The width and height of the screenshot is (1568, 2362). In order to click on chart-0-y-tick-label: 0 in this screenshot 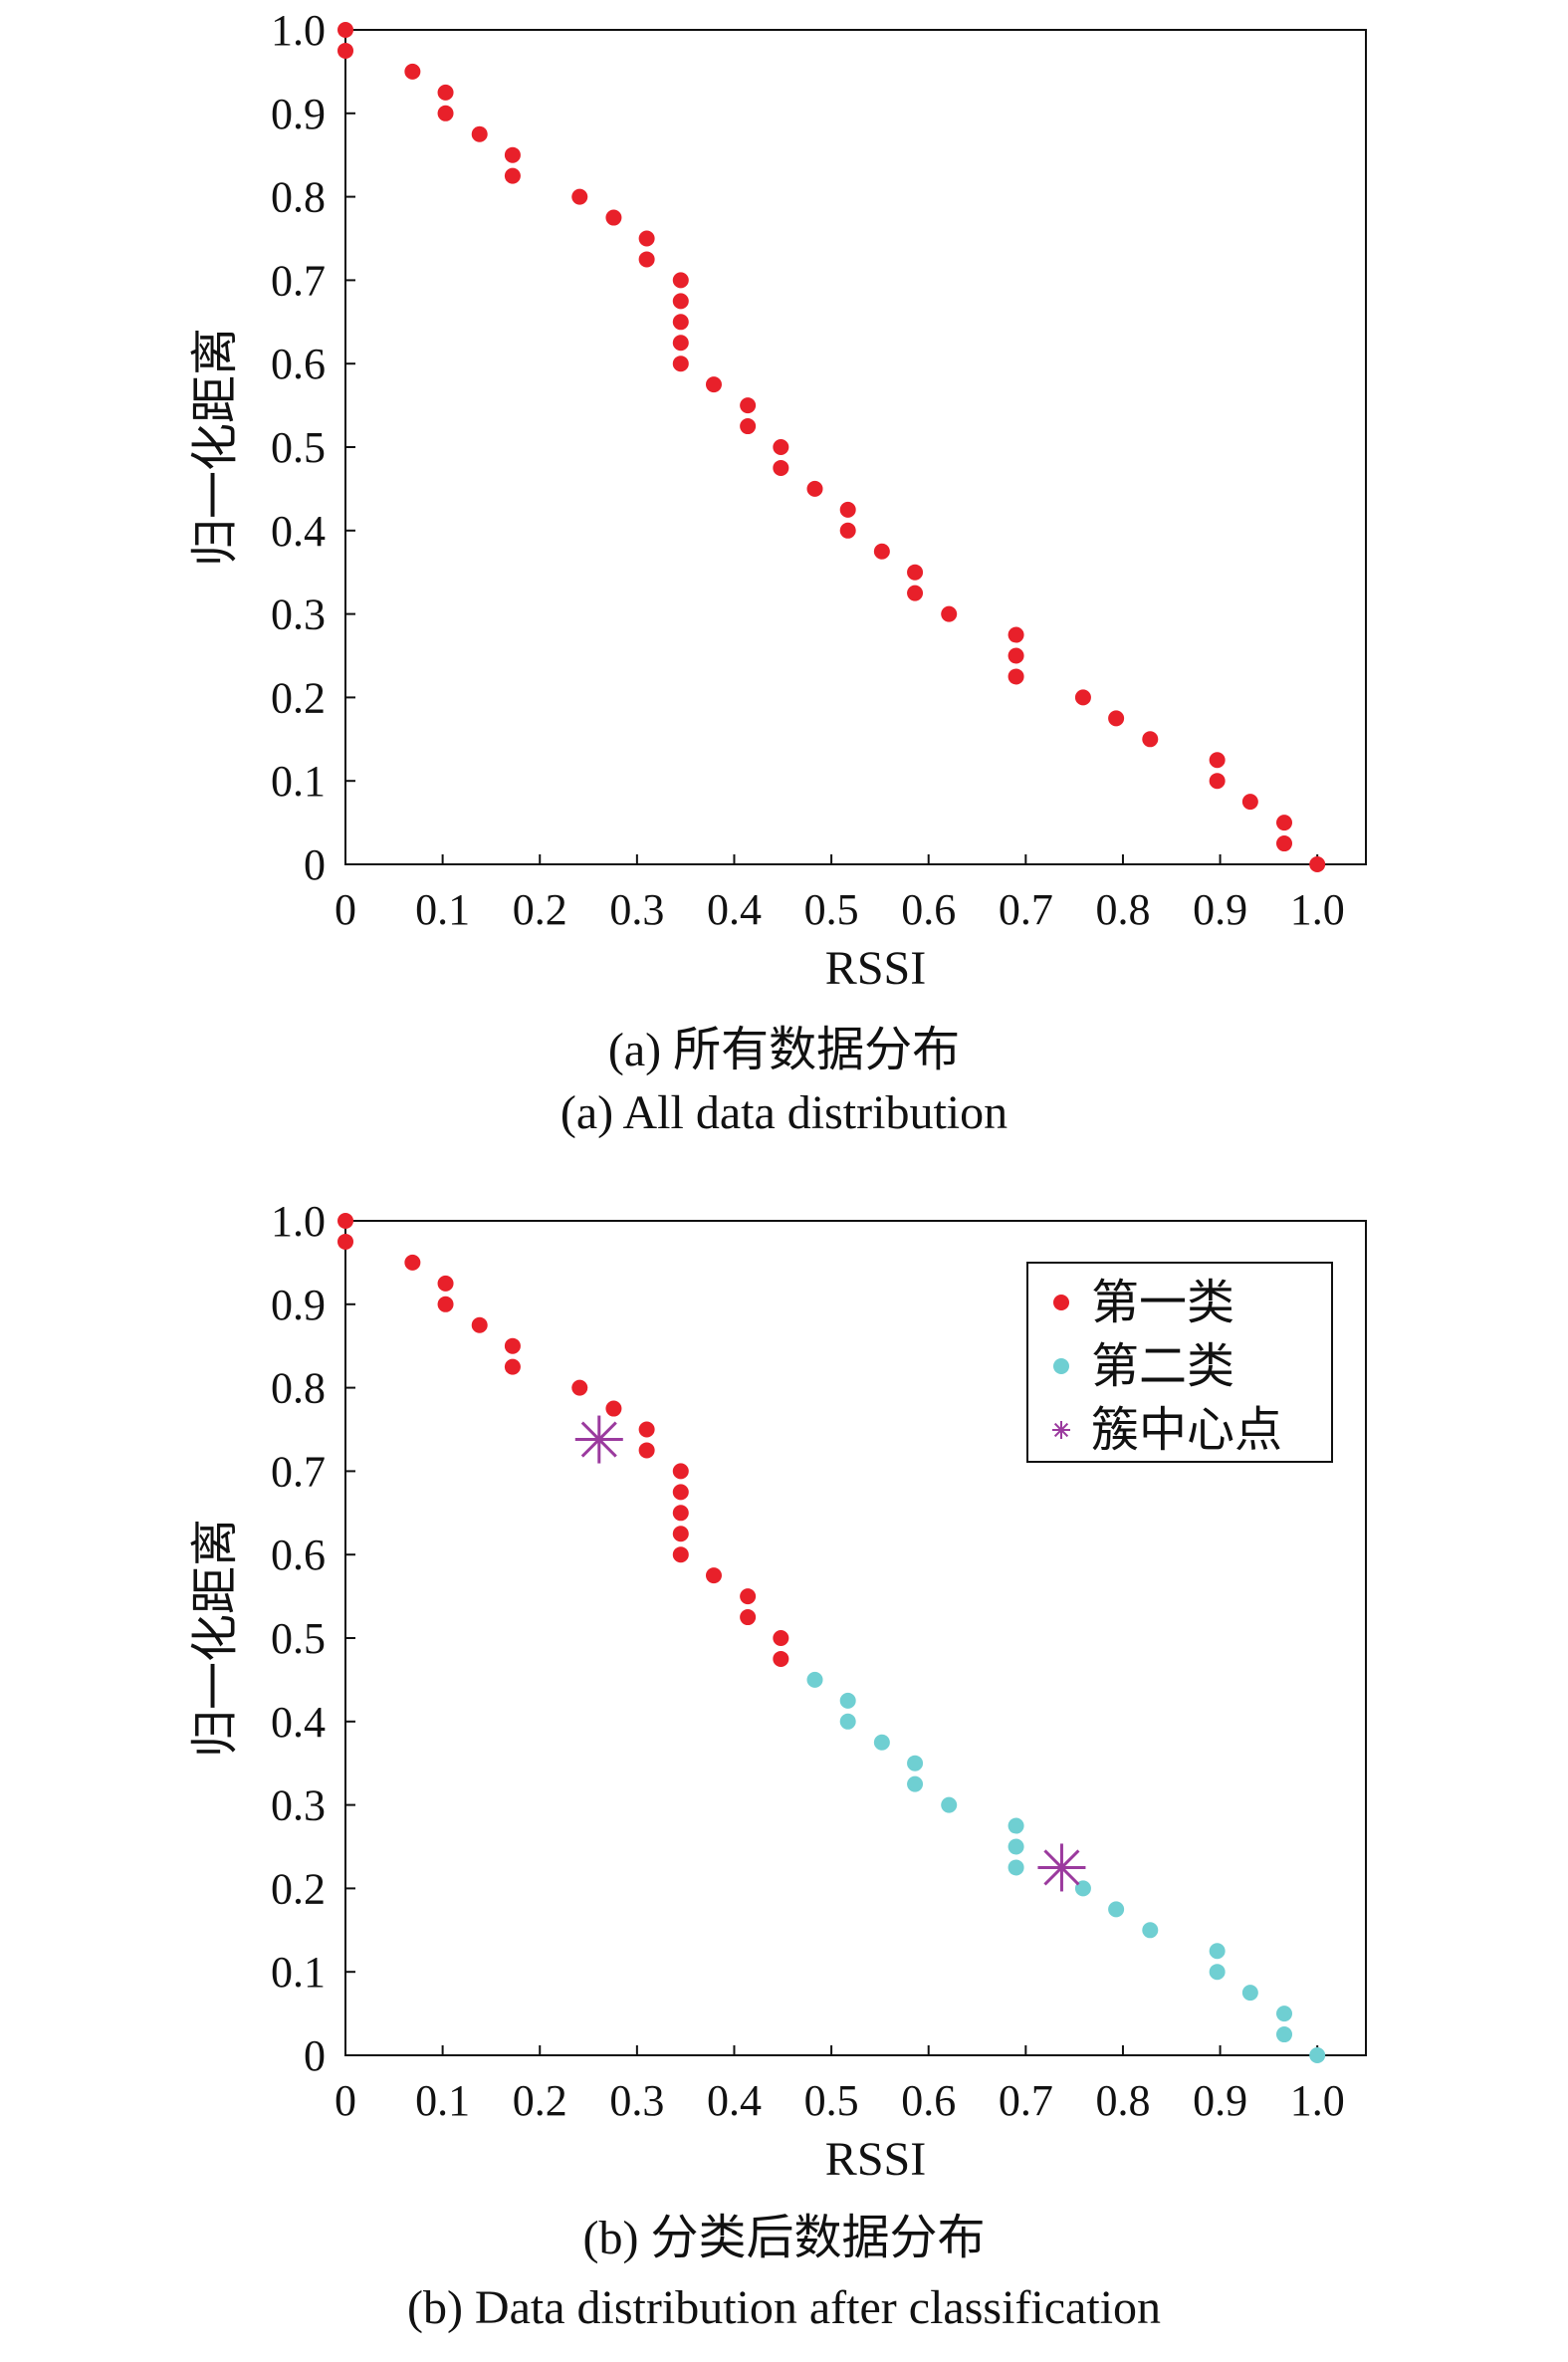, I will do `click(315, 864)`.